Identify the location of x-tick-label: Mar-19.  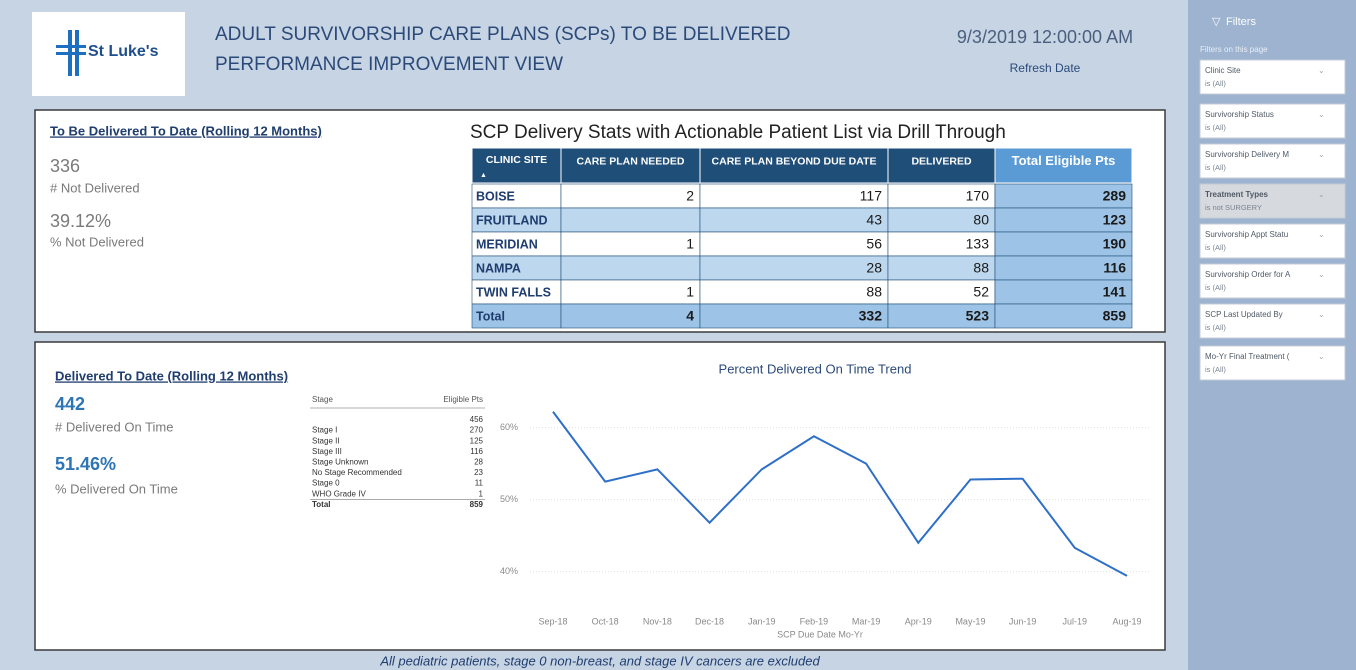
(866, 621).